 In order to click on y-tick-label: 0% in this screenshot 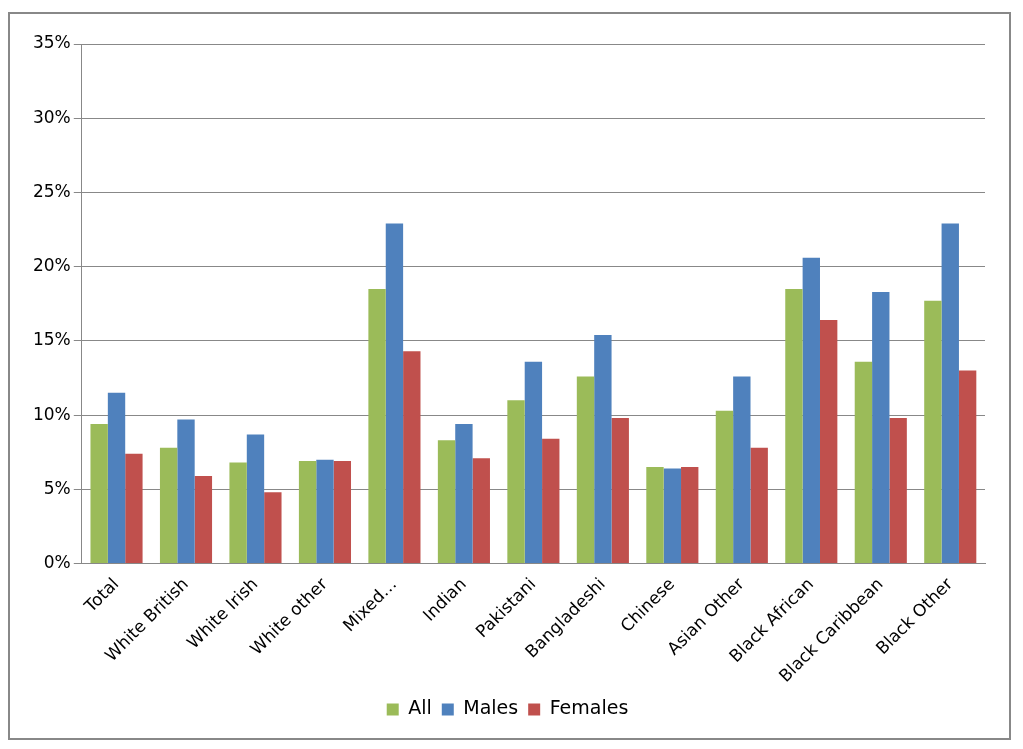, I will do `click(57, 561)`.